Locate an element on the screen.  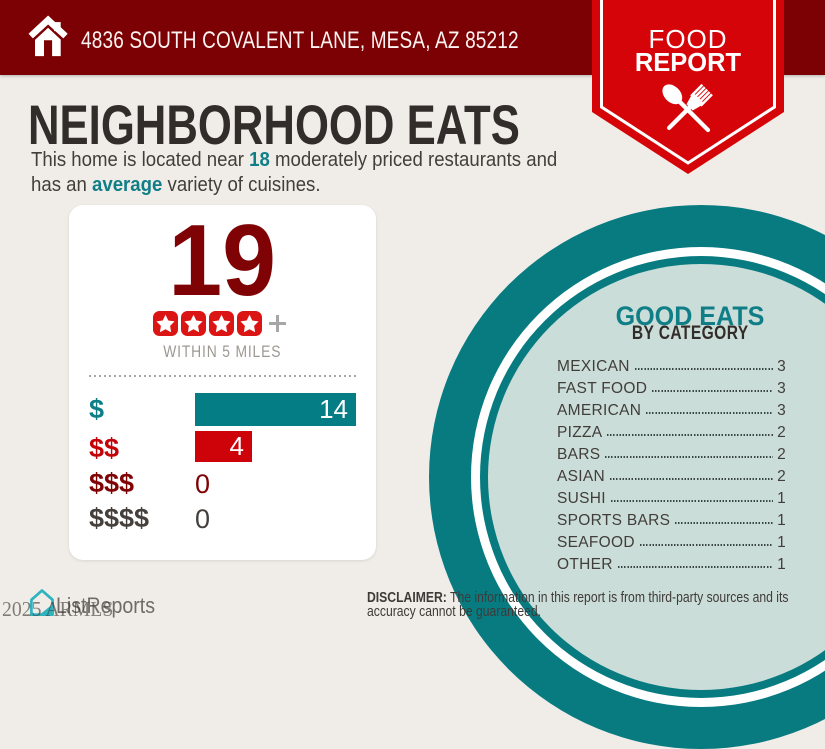
svg-text: FOOD is located at coordinates (687, 39).